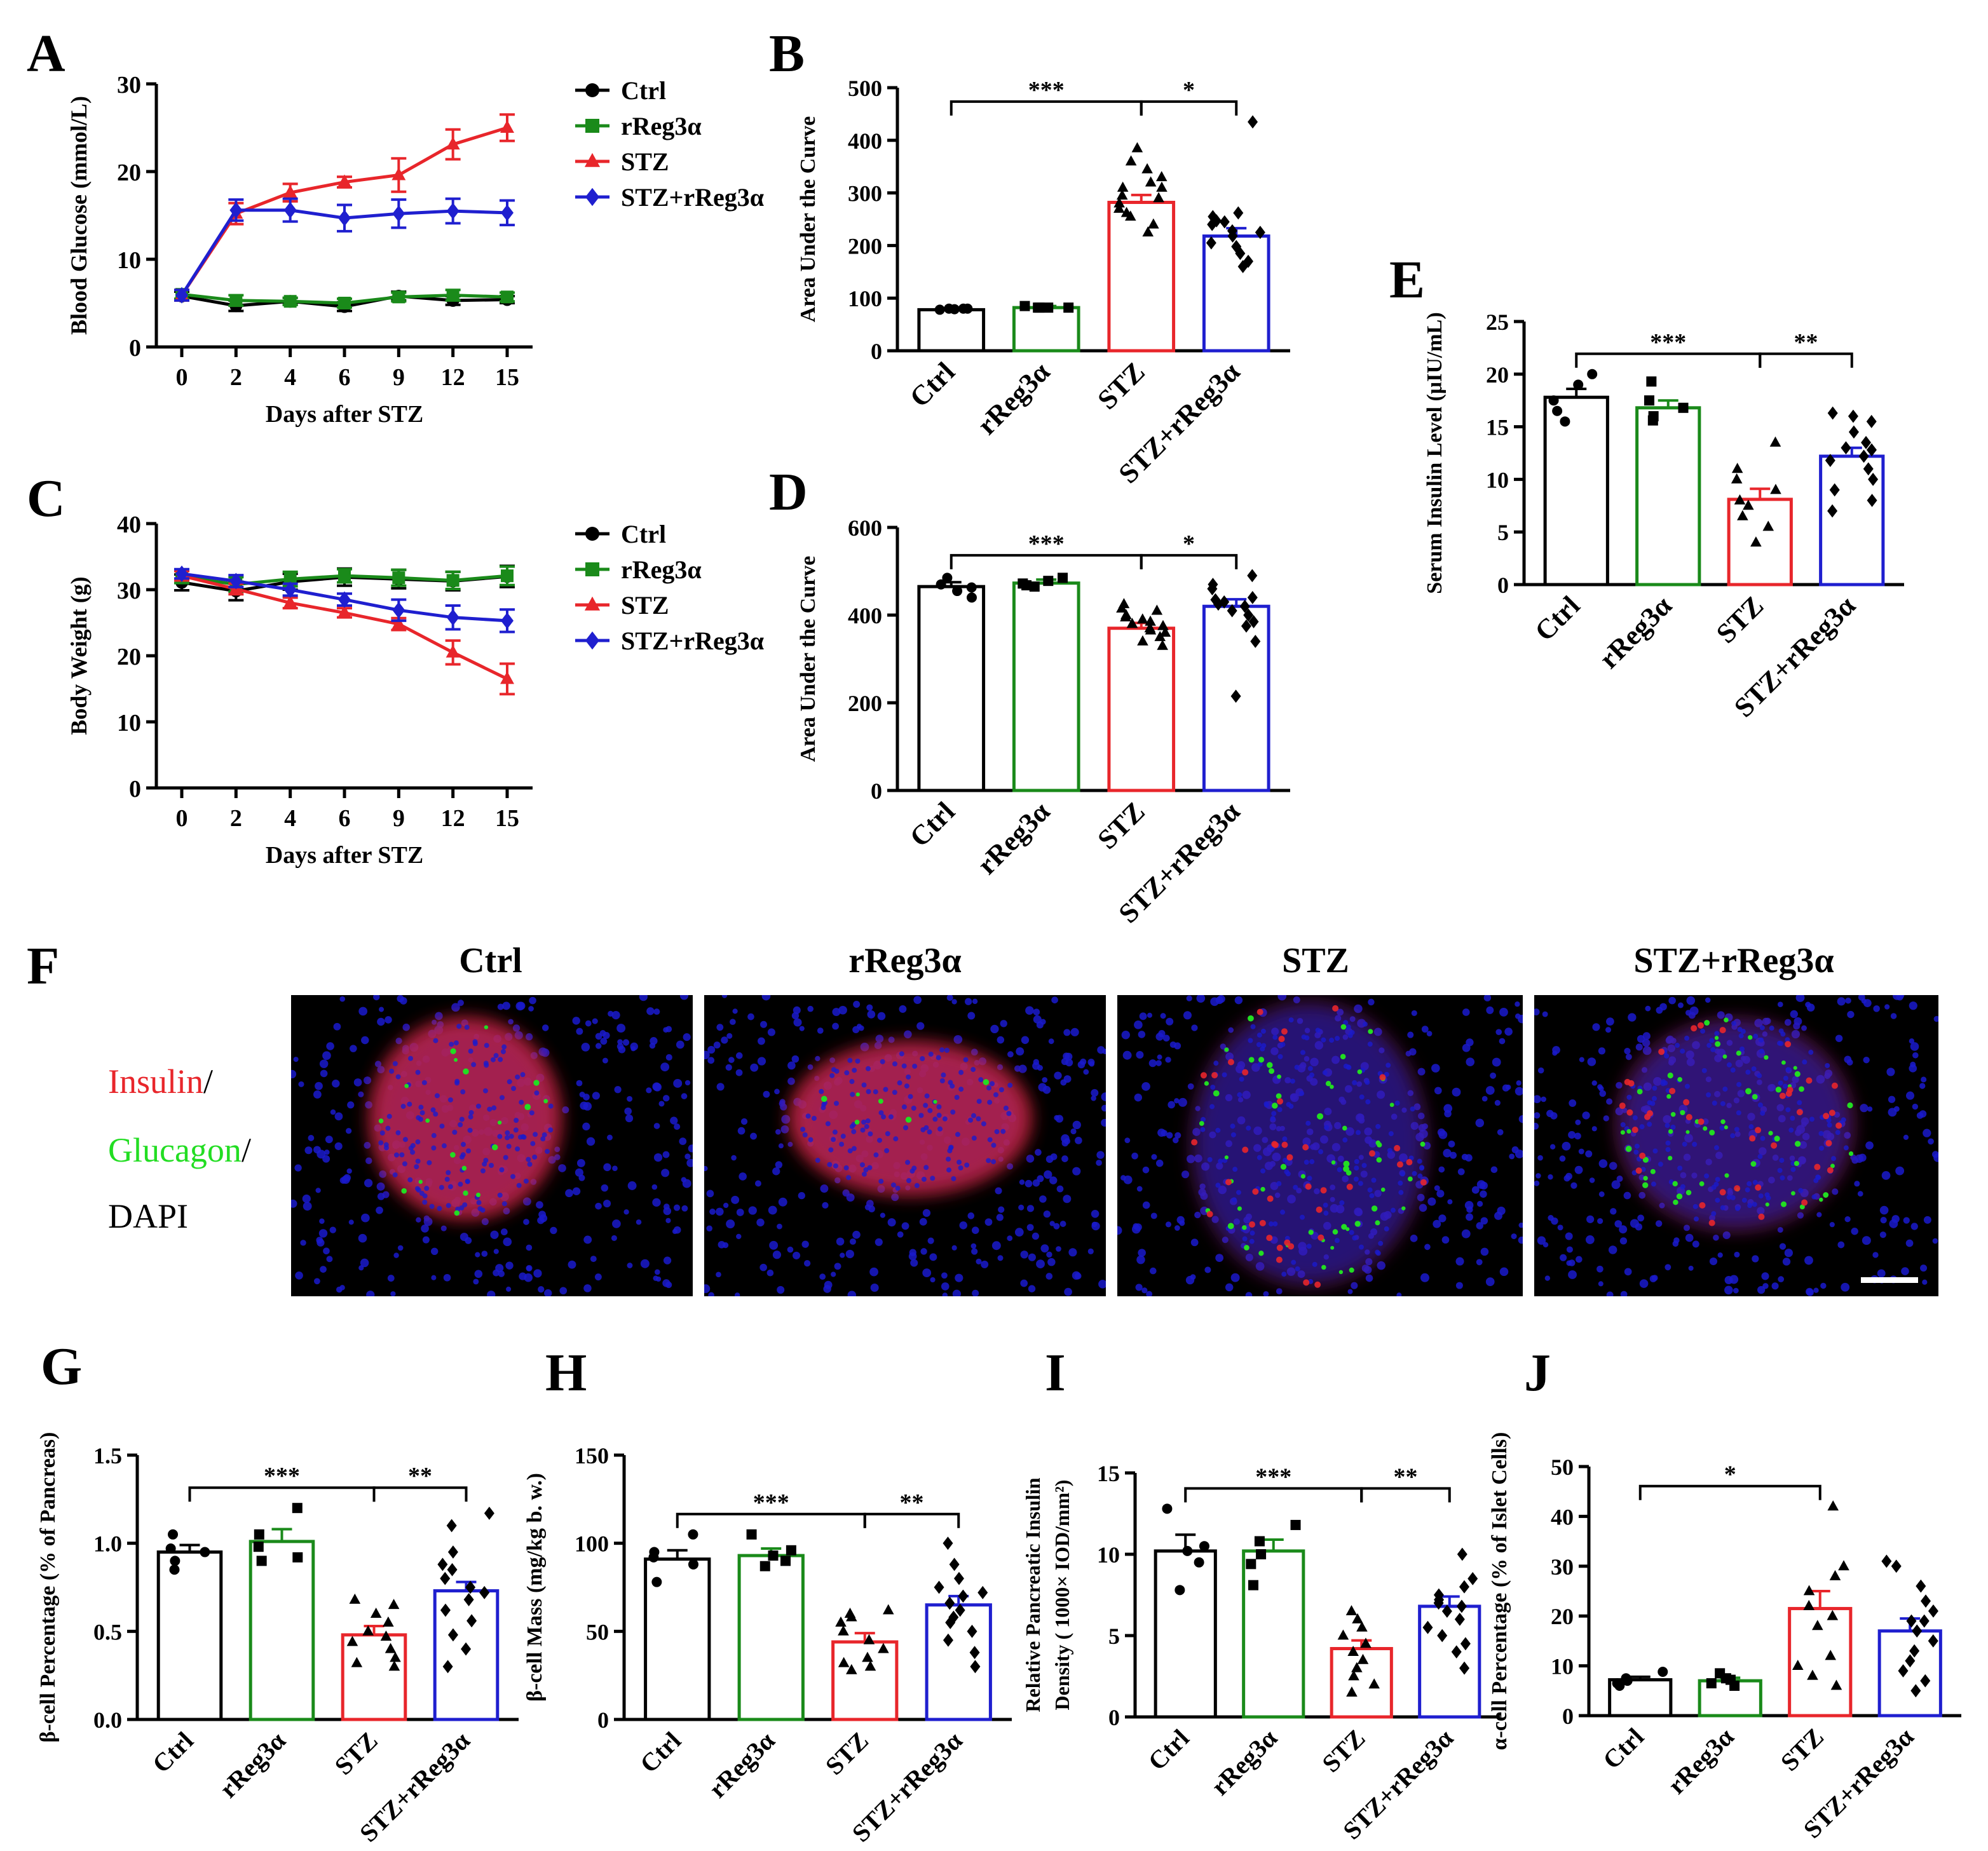 The width and height of the screenshot is (1988, 1851). Describe the element at coordinates (1735, 1125) in the screenshot. I see `islet-nuclei` at that location.